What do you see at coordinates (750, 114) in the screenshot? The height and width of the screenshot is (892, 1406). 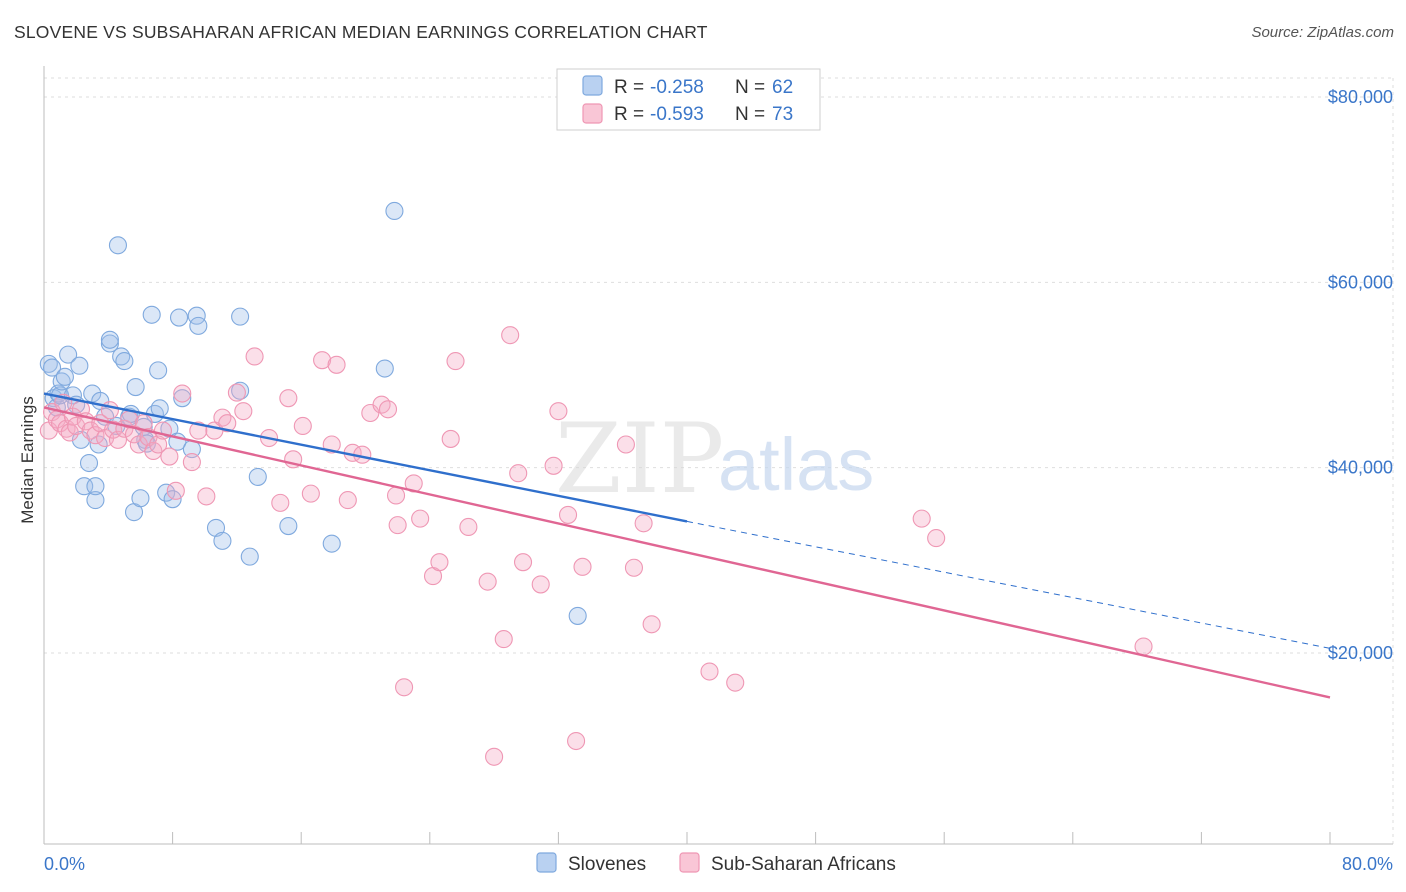 I see `legend-n-label-2: N =` at bounding box center [750, 114].